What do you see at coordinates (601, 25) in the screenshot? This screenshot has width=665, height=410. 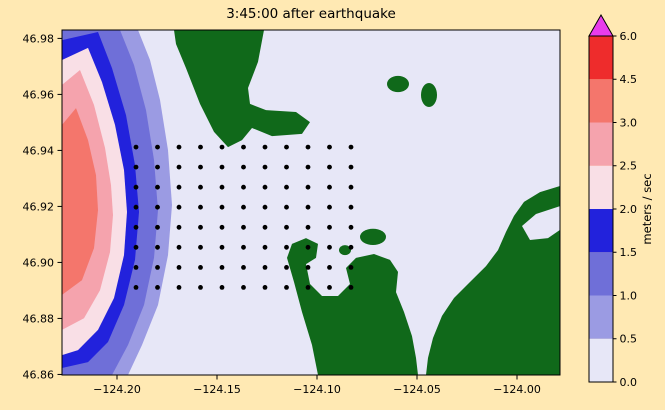 I see `colorbar-over-arrow` at bounding box center [601, 25].